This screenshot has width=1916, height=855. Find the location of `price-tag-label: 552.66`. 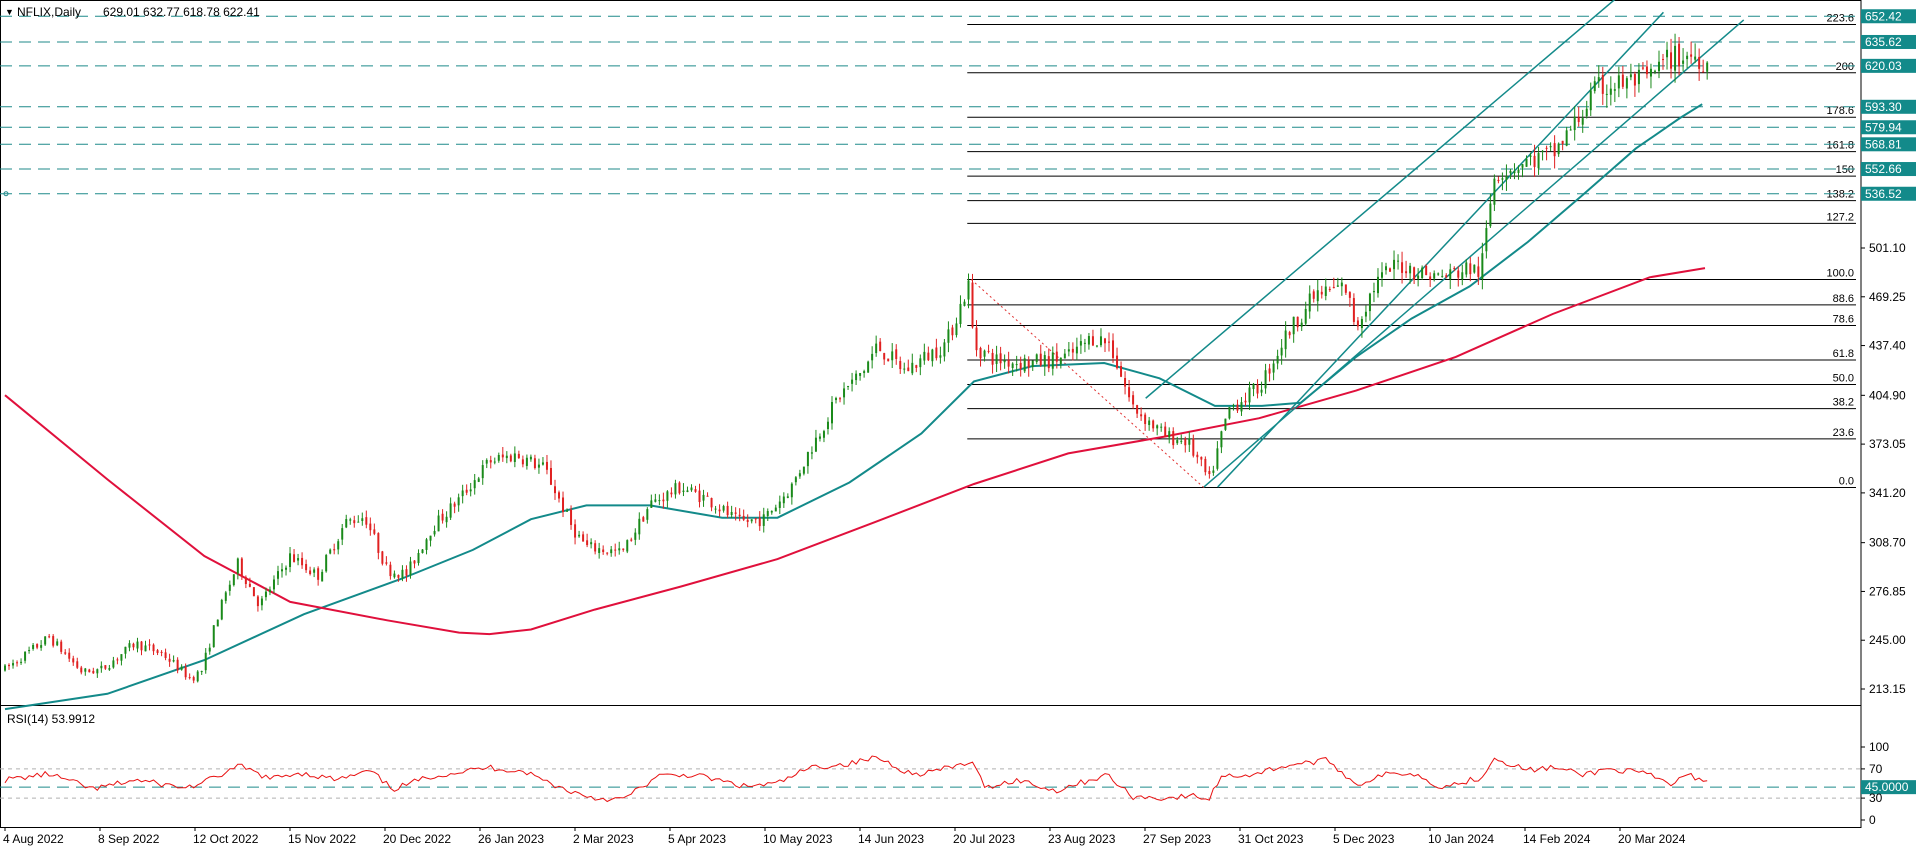

price-tag-label: 552.66 is located at coordinates (1883, 169).